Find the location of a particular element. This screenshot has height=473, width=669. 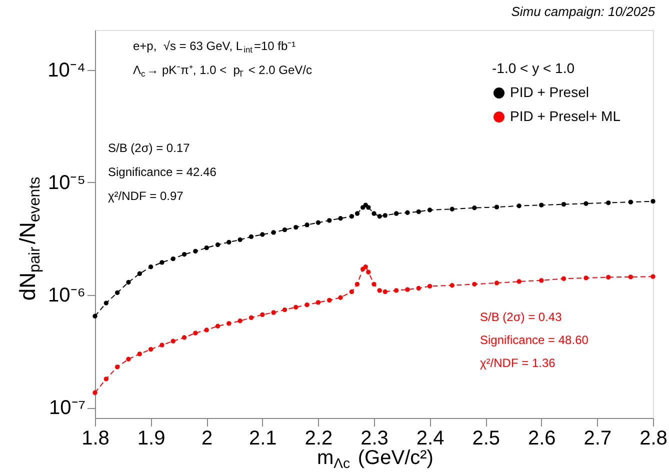

x-tick-label: 1.9 is located at coordinates (151, 439).